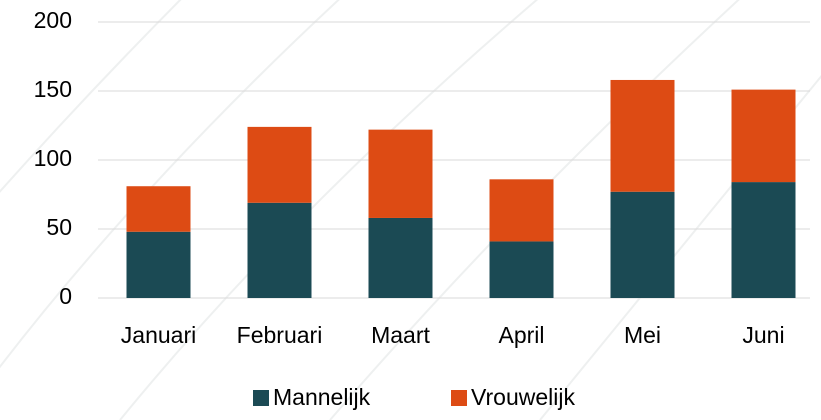 This screenshot has height=420, width=821. Describe the element at coordinates (400, 335) in the screenshot. I see `x-tick-label: Maart` at that location.